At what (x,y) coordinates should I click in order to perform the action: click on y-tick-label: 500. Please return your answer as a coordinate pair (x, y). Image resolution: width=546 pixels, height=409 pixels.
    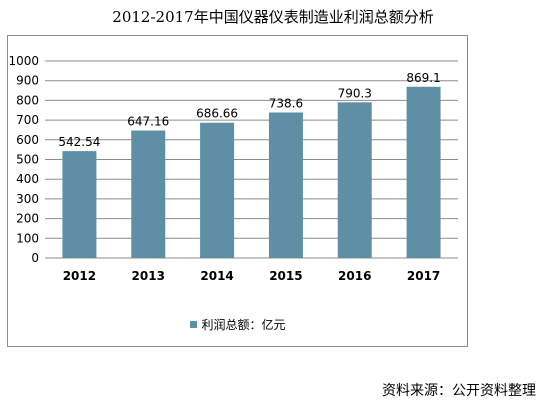
    Looking at the image, I should click on (27, 160).